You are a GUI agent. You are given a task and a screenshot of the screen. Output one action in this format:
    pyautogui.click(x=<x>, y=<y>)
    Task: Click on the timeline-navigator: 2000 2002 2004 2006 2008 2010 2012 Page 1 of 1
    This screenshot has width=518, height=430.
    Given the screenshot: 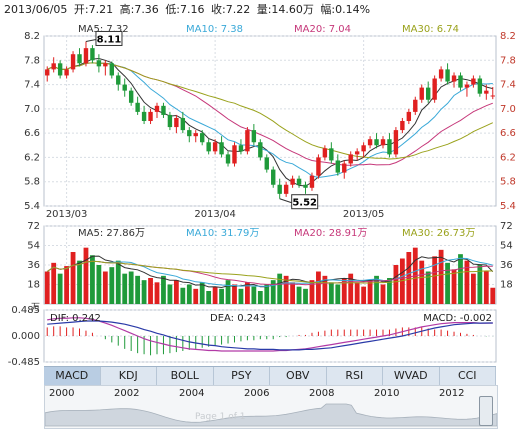 What is the action you would take?
    pyautogui.click(x=271, y=407)
    